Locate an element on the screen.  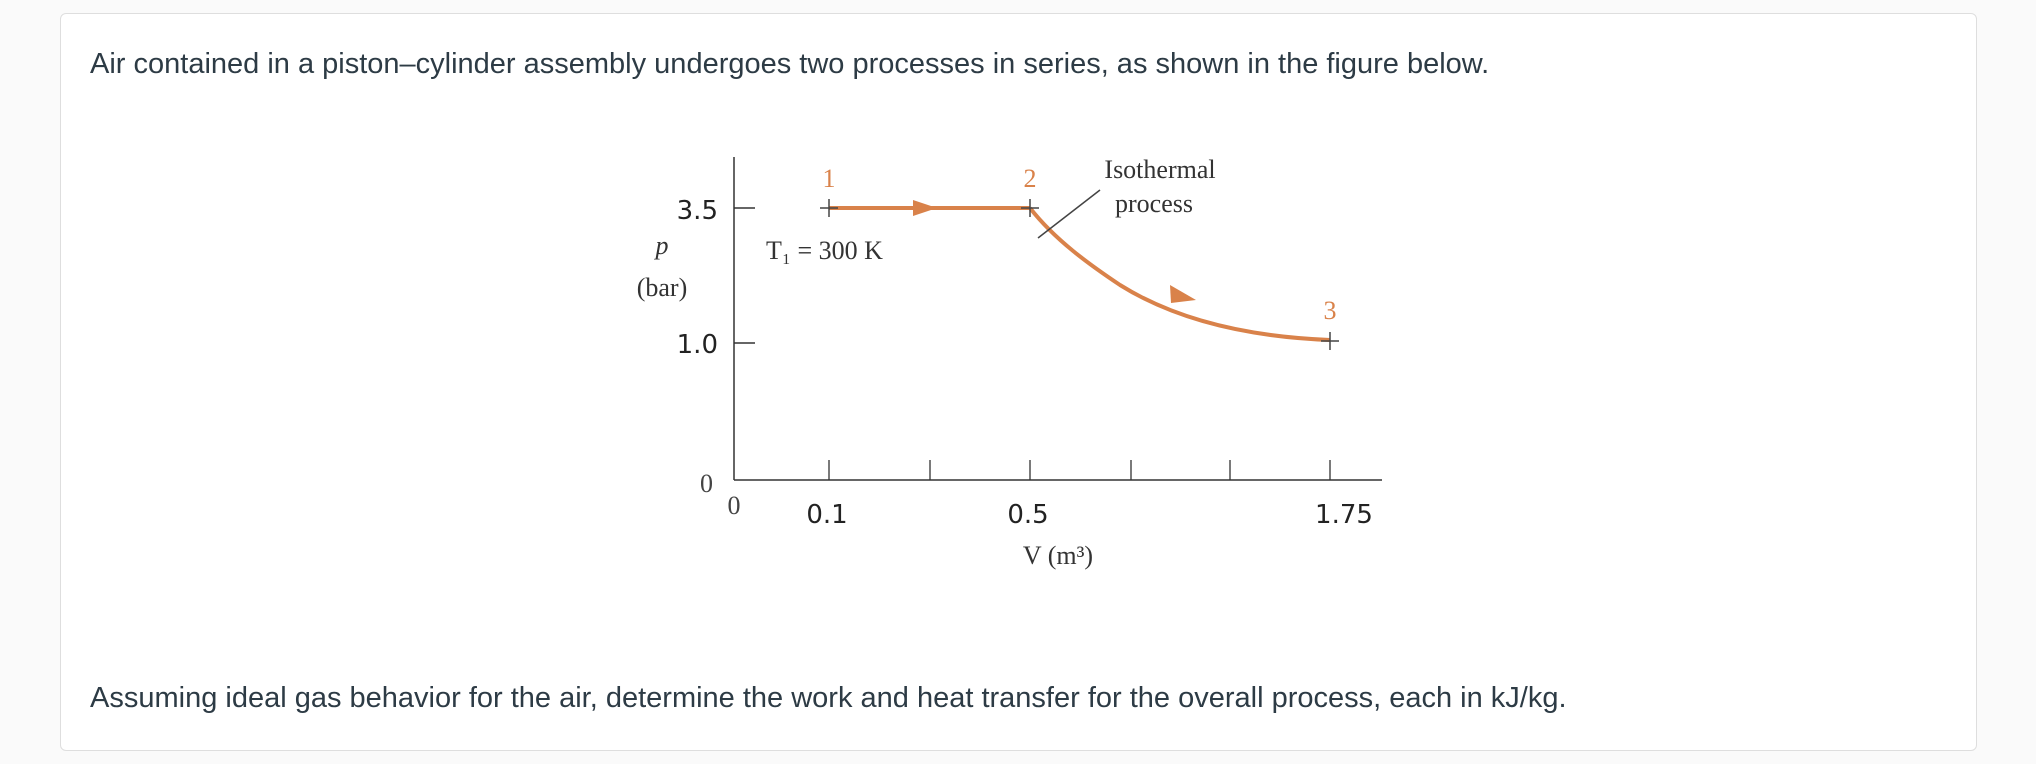
state-label-1: 1 is located at coordinates (829, 178).